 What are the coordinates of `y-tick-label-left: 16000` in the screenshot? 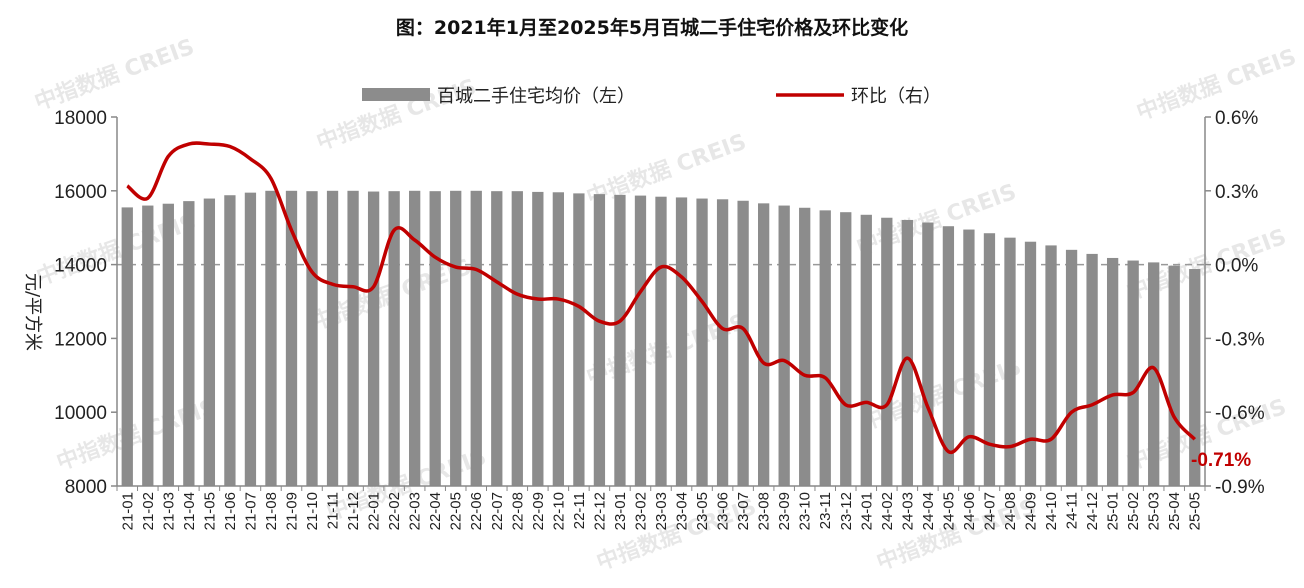 It's located at (80, 192).